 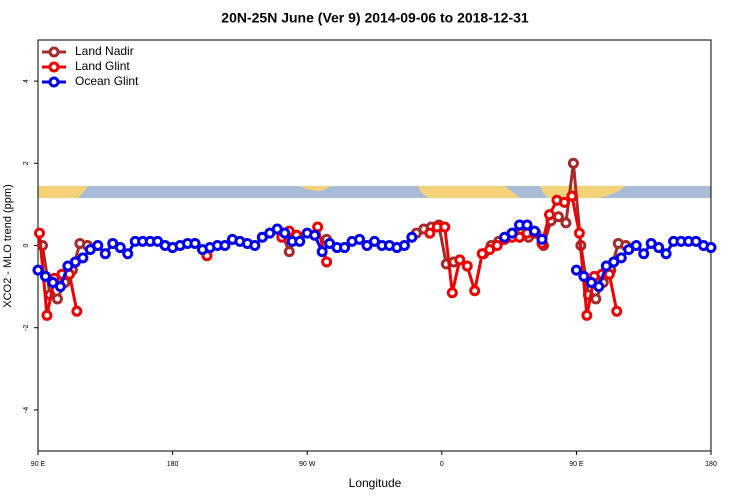 I want to click on y-tick-label: 4, so click(x=26, y=81).